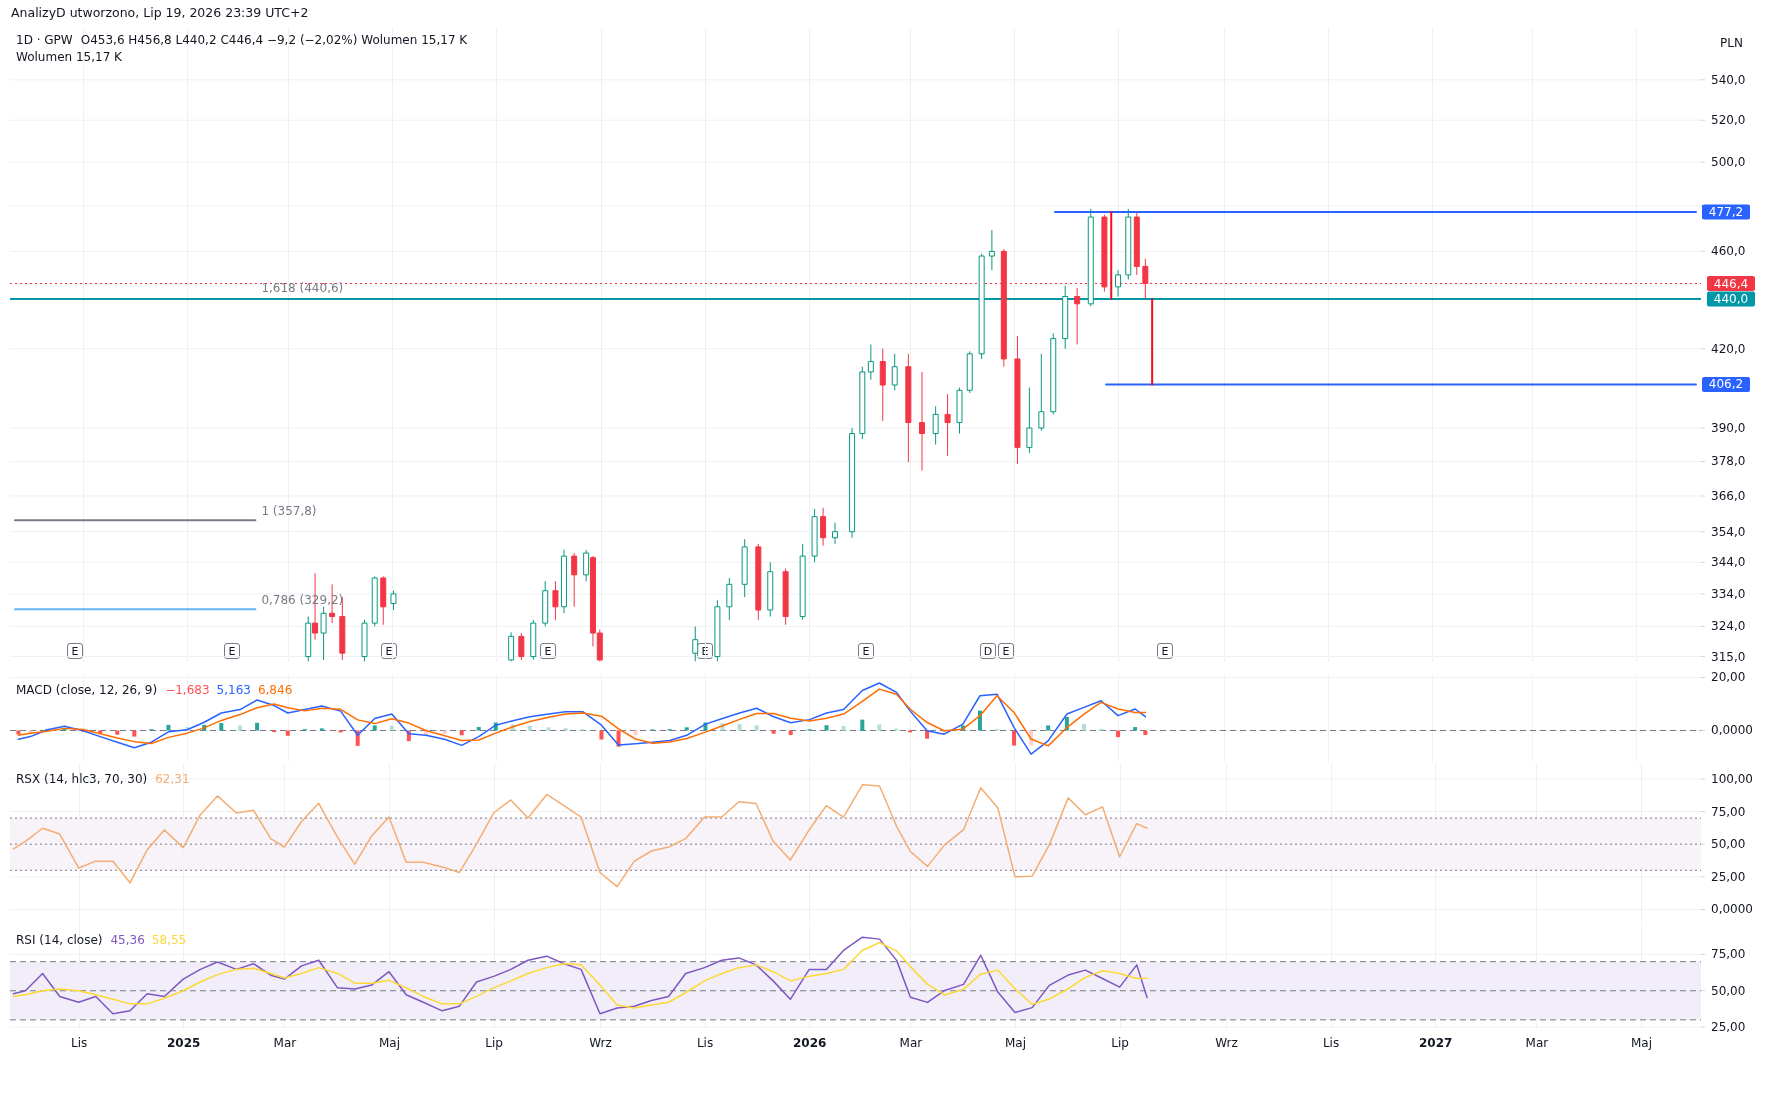 The image size is (1766, 1103). I want to click on y-tick-label: 344,0, so click(1728, 562).